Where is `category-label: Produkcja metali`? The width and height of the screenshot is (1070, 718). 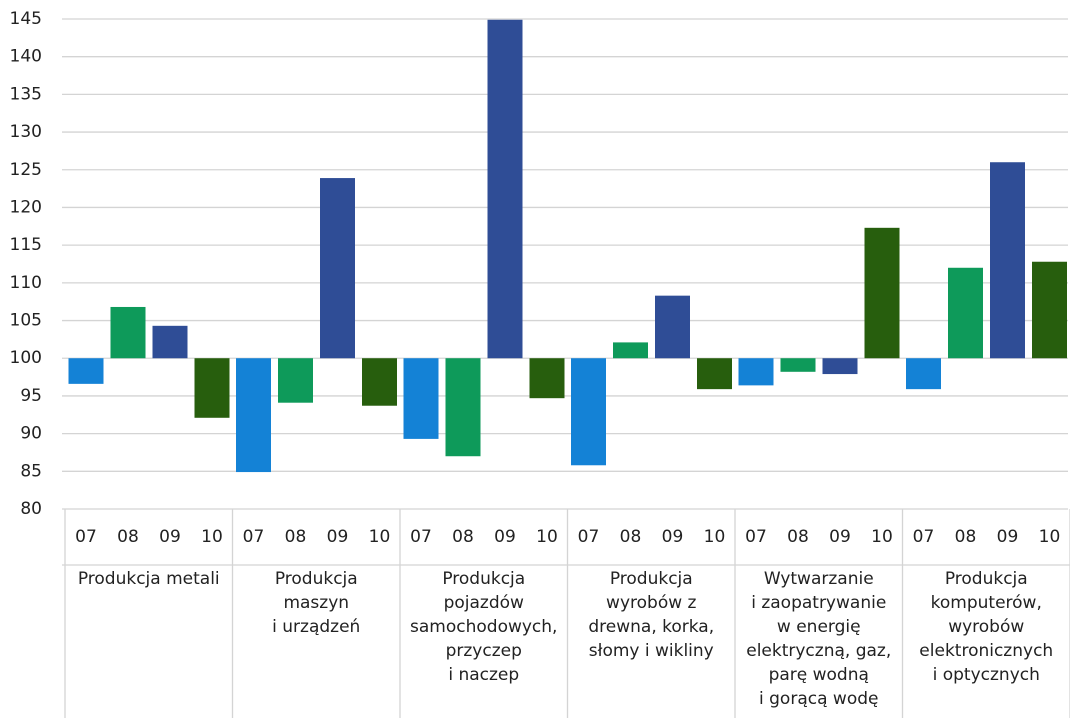
category-label: Produkcja metali is located at coordinates (149, 579).